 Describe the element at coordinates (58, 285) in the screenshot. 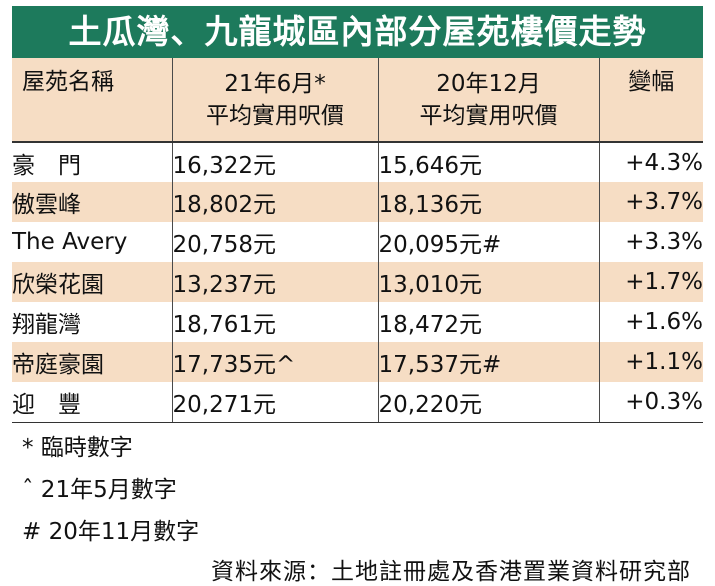

I see `estate-name: 欣榮花園` at that location.